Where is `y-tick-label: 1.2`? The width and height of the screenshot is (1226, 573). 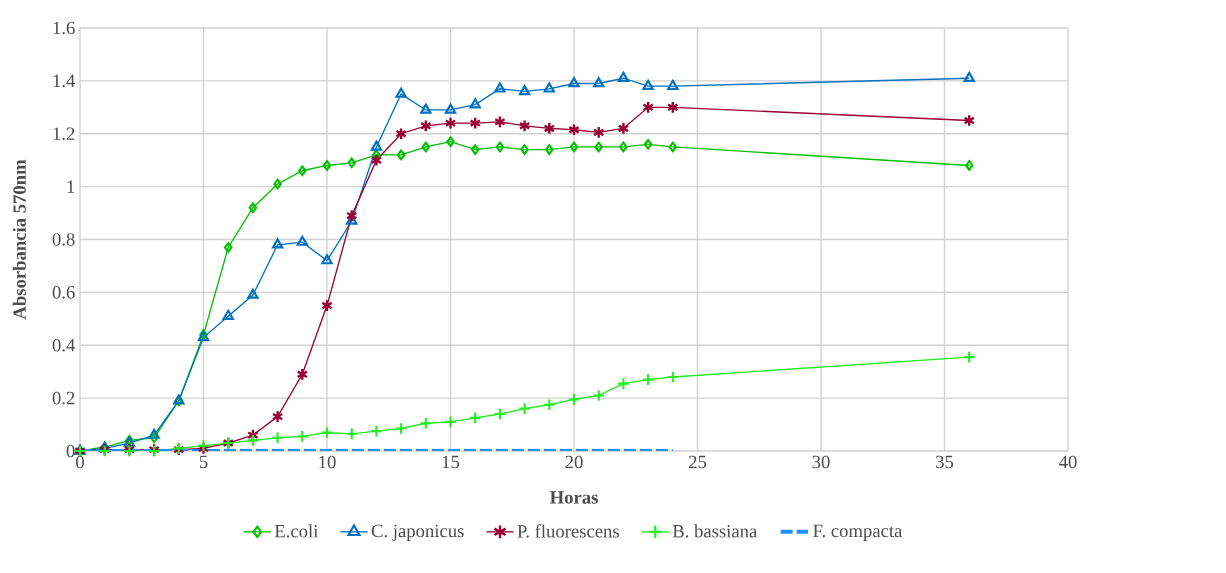
y-tick-label: 1.2 is located at coordinates (64, 134).